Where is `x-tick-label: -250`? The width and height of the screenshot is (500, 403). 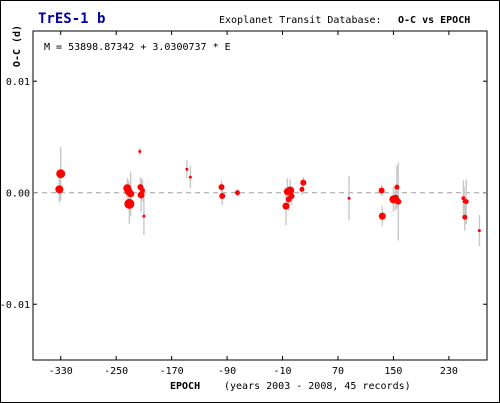
x-tick-label: -250 is located at coordinates (116, 371).